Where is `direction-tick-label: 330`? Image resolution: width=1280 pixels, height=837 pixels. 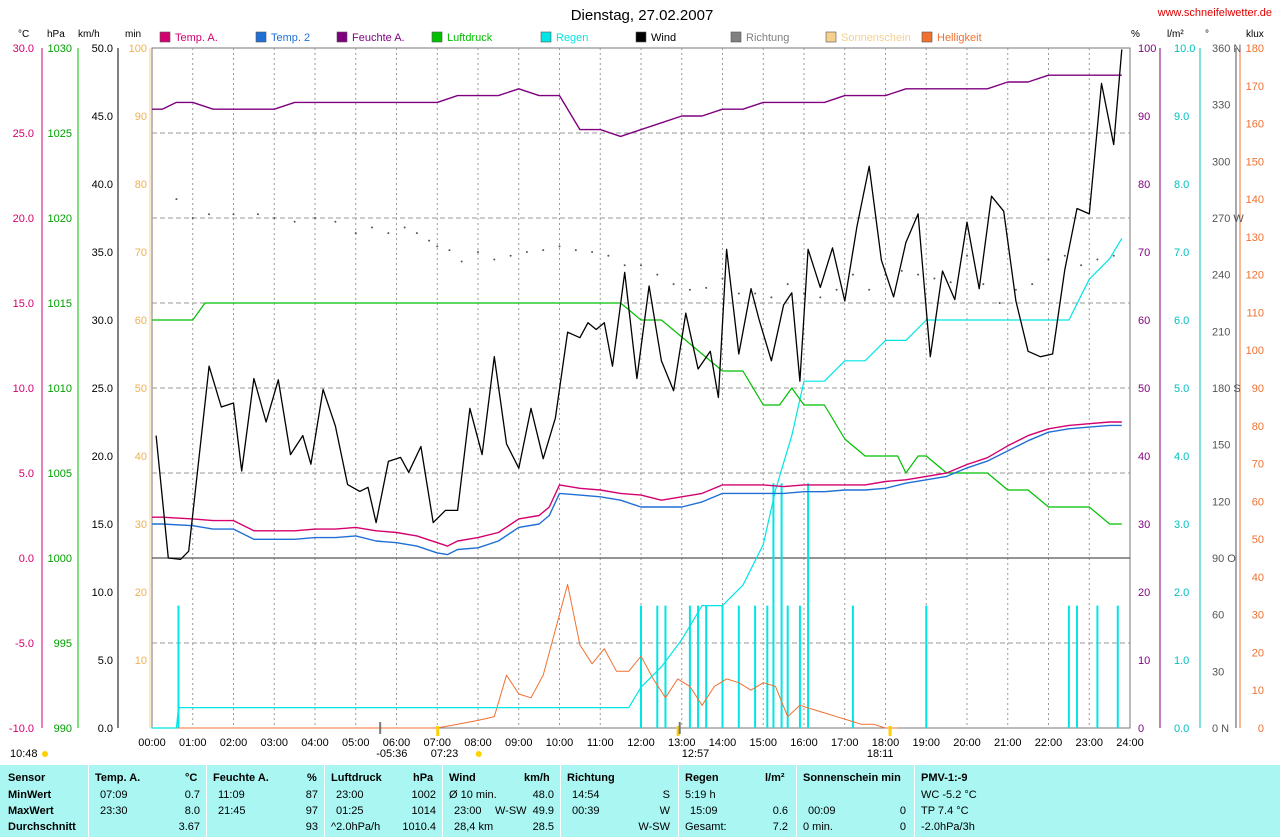
direction-tick-label: 330 is located at coordinates (1221, 106).